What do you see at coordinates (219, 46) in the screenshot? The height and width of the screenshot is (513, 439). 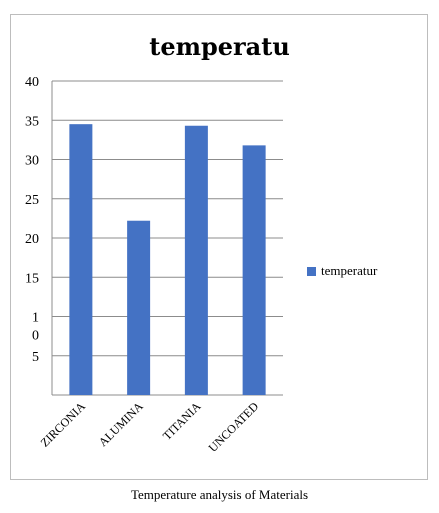 I see `chart-title: temperatu` at bounding box center [219, 46].